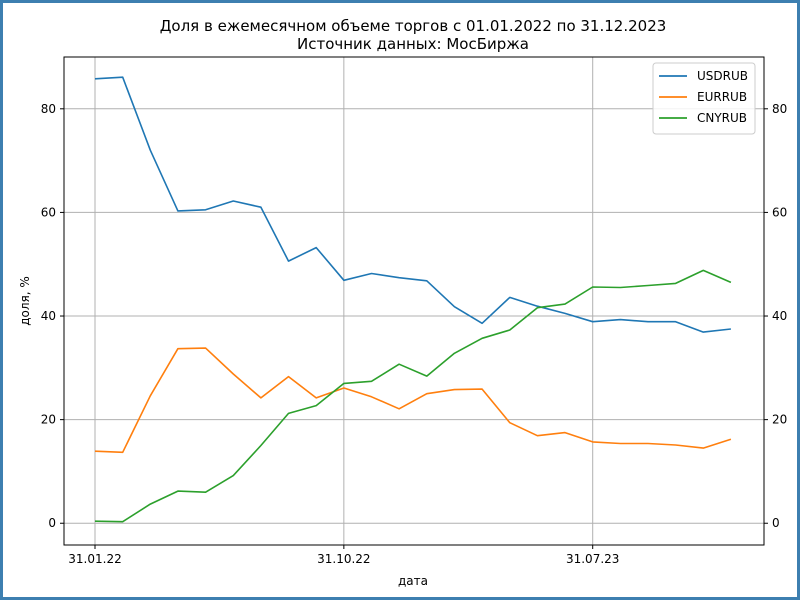 This screenshot has width=800, height=603. Describe the element at coordinates (48, 420) in the screenshot. I see `y-tick-label: 20` at that location.